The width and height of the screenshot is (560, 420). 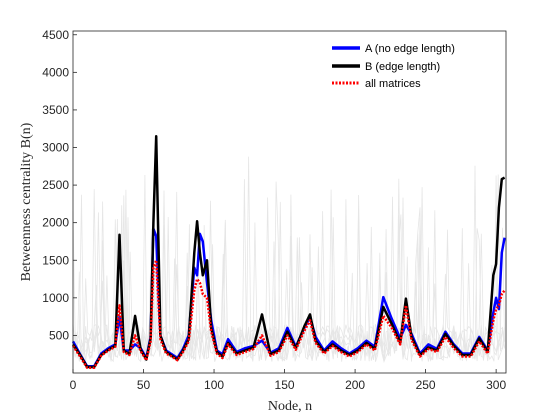 I want to click on y-tick-label: 4500, so click(x=55, y=35).